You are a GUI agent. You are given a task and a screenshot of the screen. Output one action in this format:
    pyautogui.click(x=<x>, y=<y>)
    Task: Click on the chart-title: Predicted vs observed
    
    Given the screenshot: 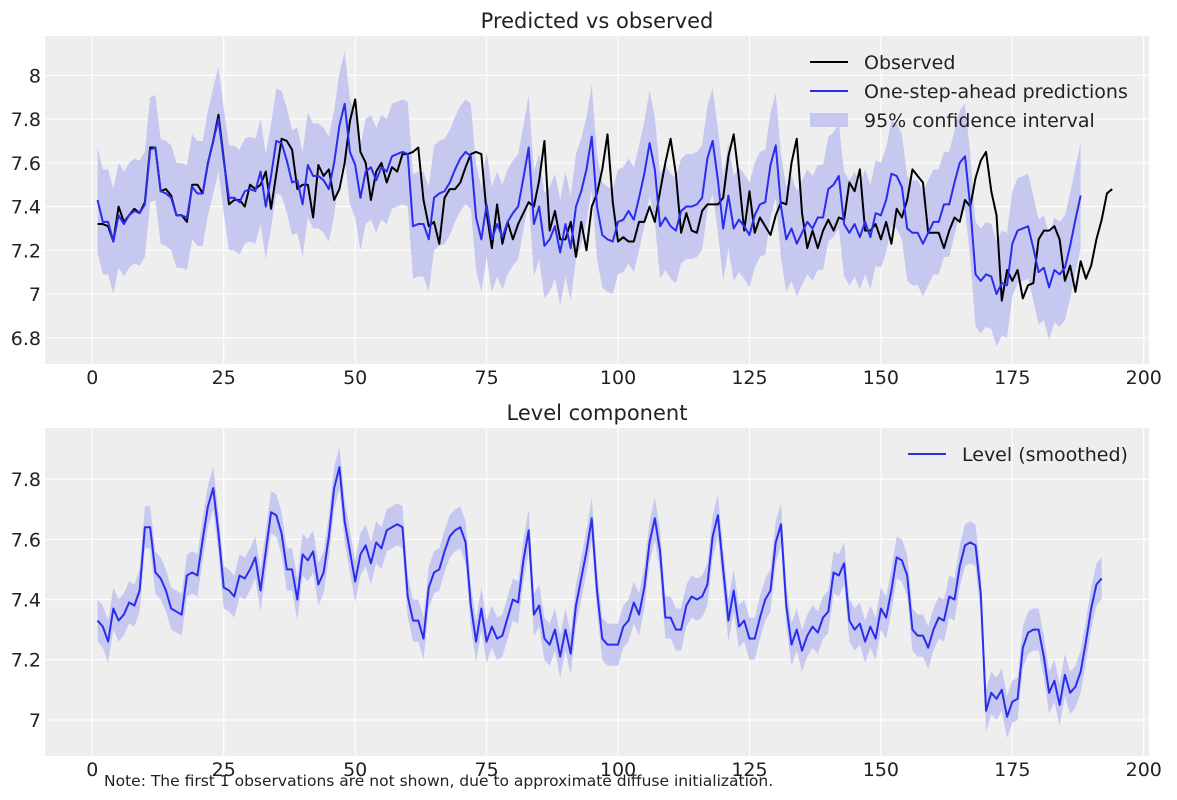 What is the action you would take?
    pyautogui.click(x=597, y=21)
    